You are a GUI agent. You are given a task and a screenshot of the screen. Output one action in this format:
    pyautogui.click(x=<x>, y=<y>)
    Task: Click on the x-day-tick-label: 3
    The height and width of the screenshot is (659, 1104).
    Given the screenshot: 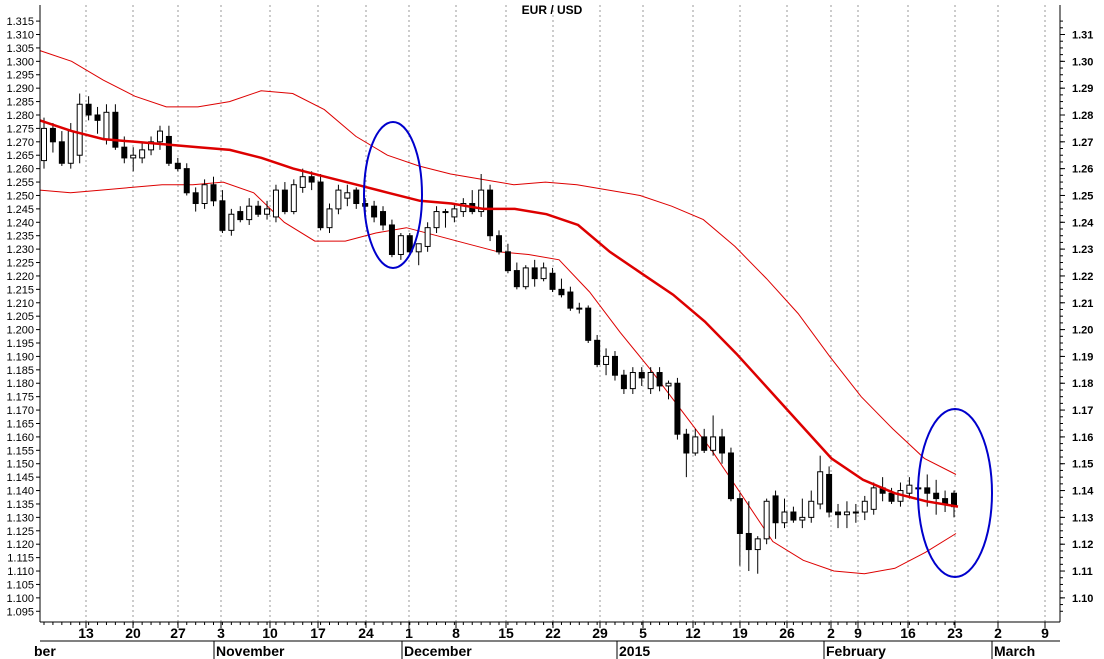 What is the action you would take?
    pyautogui.click(x=221, y=633)
    